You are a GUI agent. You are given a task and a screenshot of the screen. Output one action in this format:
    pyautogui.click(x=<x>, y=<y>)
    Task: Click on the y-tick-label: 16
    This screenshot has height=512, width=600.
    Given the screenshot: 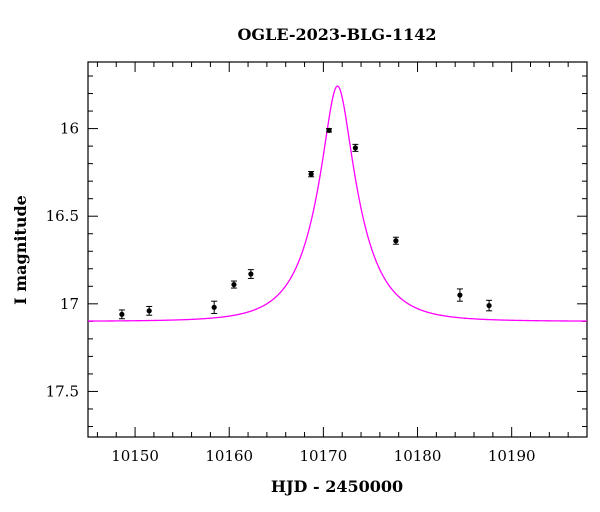 What is the action you would take?
    pyautogui.click(x=69, y=129)
    